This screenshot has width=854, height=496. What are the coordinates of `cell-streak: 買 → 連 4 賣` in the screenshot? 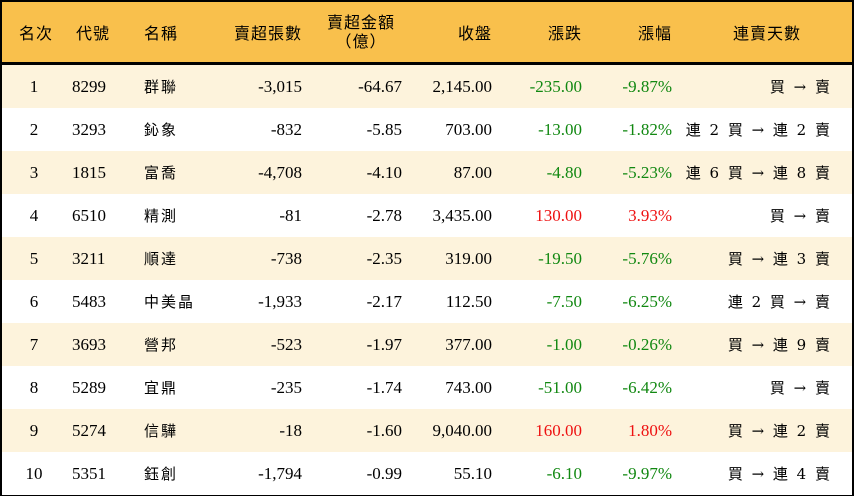 It's located at (779, 474).